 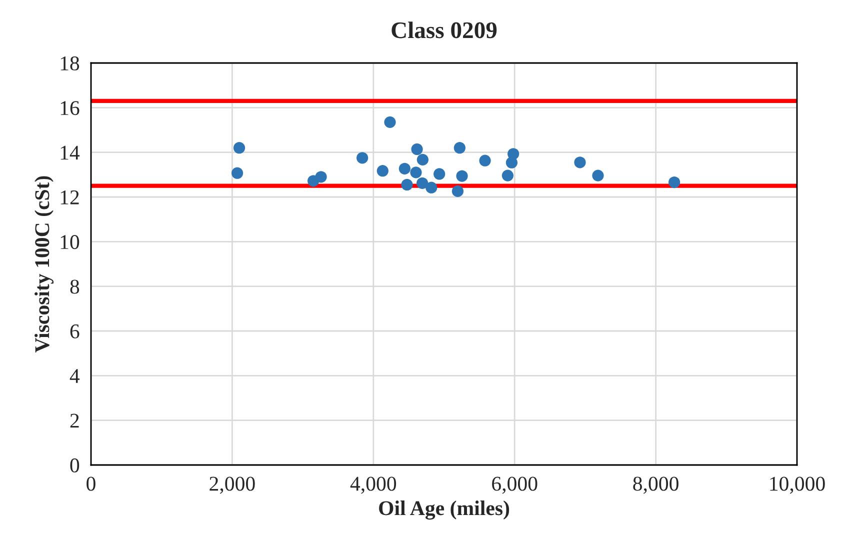 I want to click on y-tick-label: 6, so click(x=75, y=331).